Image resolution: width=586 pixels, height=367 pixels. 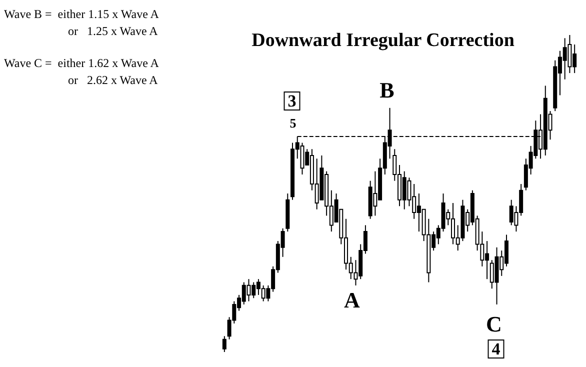 I want to click on text: Wave B = either 1.15 x Wave A, so click(x=82, y=14).